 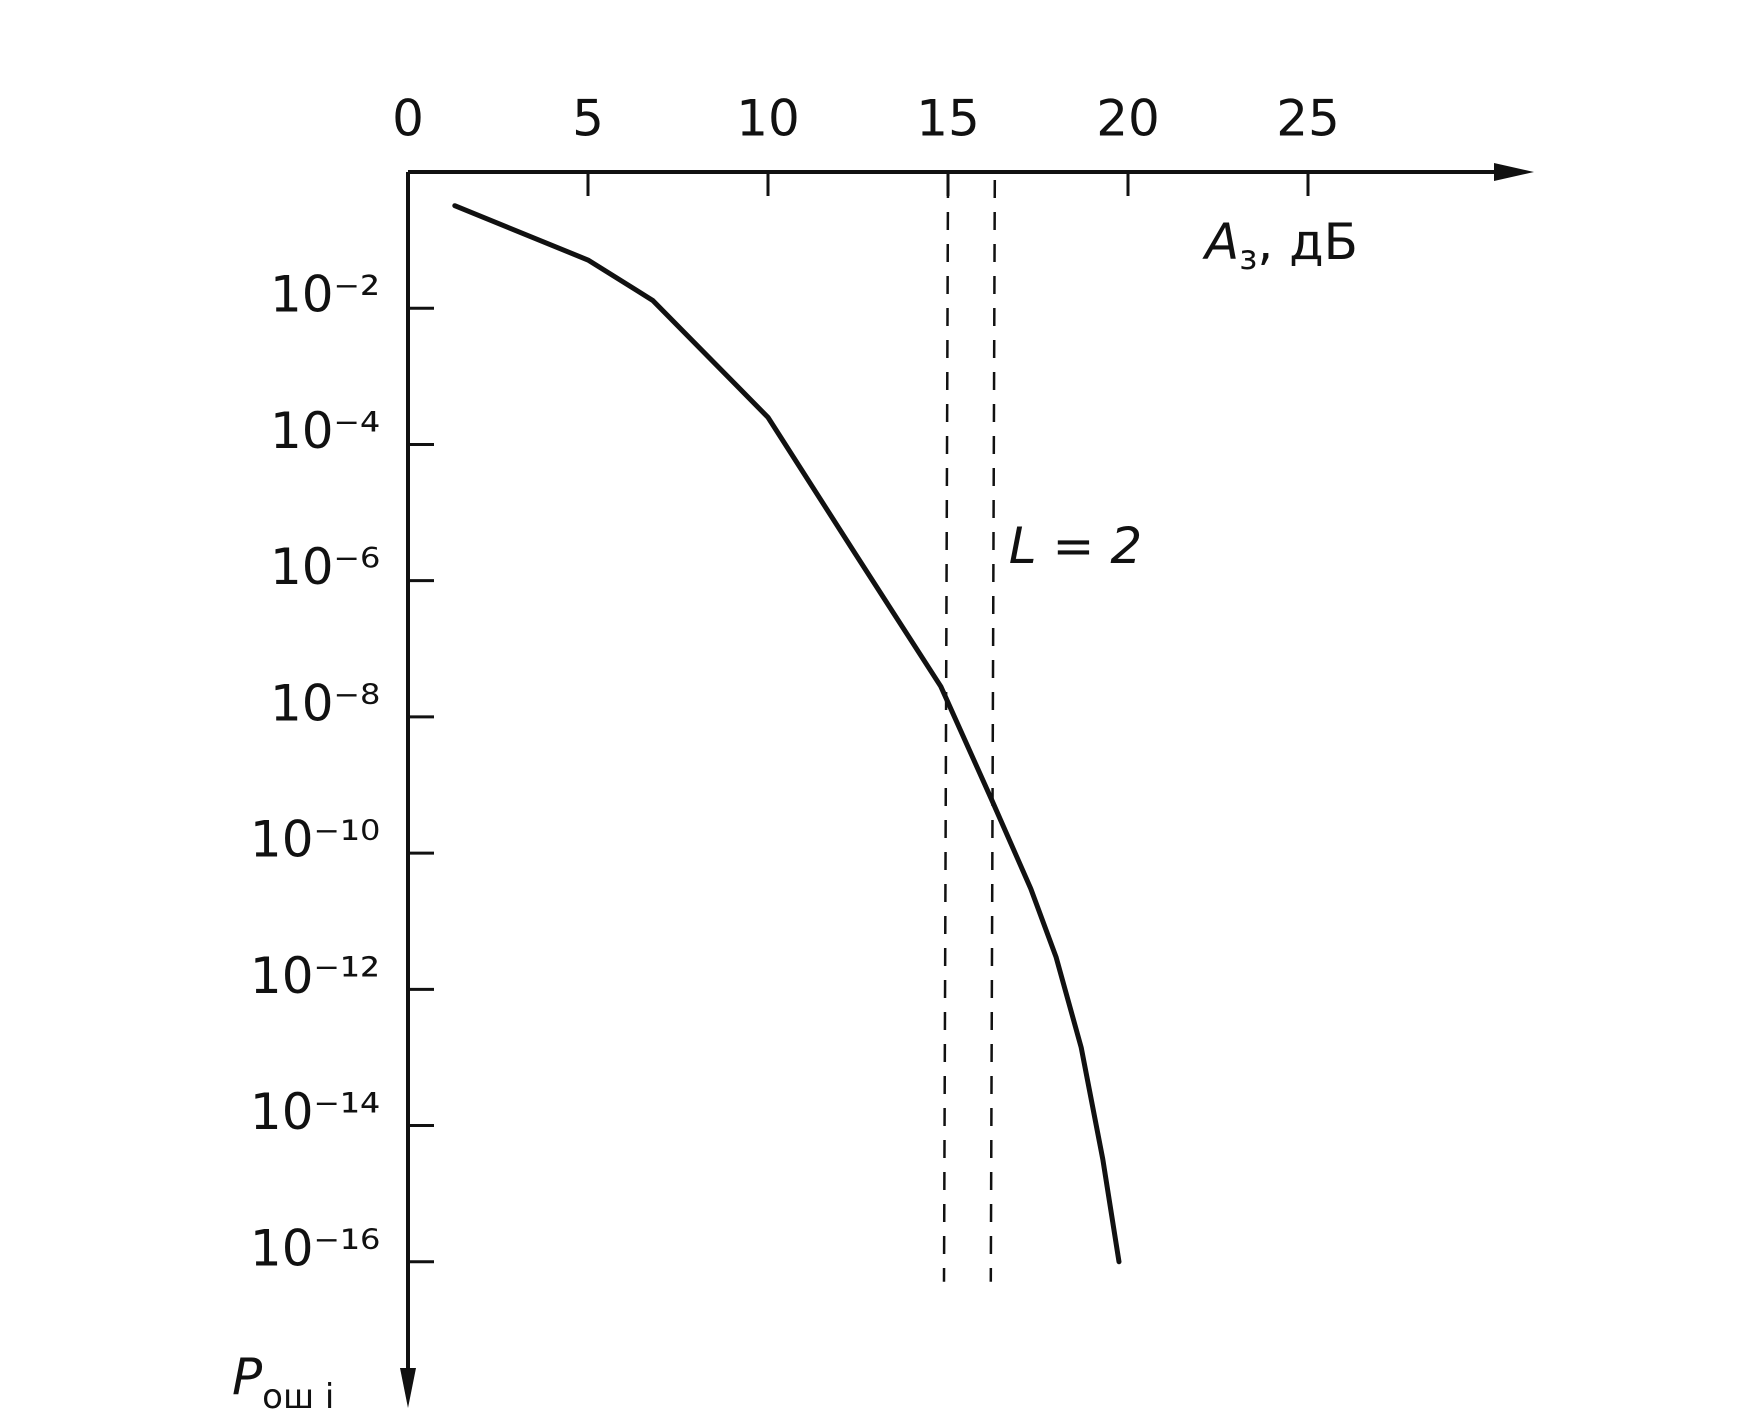 What do you see at coordinates (408, 1388) in the screenshot?
I see `y-axis-arrow` at bounding box center [408, 1388].